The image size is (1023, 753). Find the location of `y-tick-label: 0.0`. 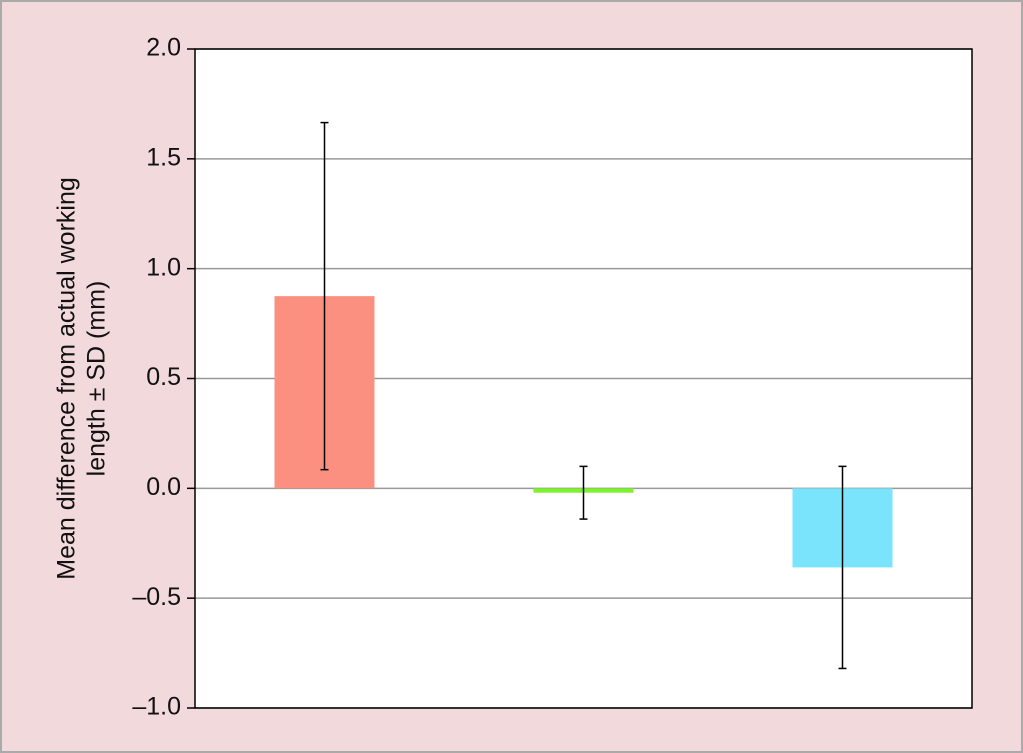

y-tick-label: 0.0 is located at coordinates (163, 487).